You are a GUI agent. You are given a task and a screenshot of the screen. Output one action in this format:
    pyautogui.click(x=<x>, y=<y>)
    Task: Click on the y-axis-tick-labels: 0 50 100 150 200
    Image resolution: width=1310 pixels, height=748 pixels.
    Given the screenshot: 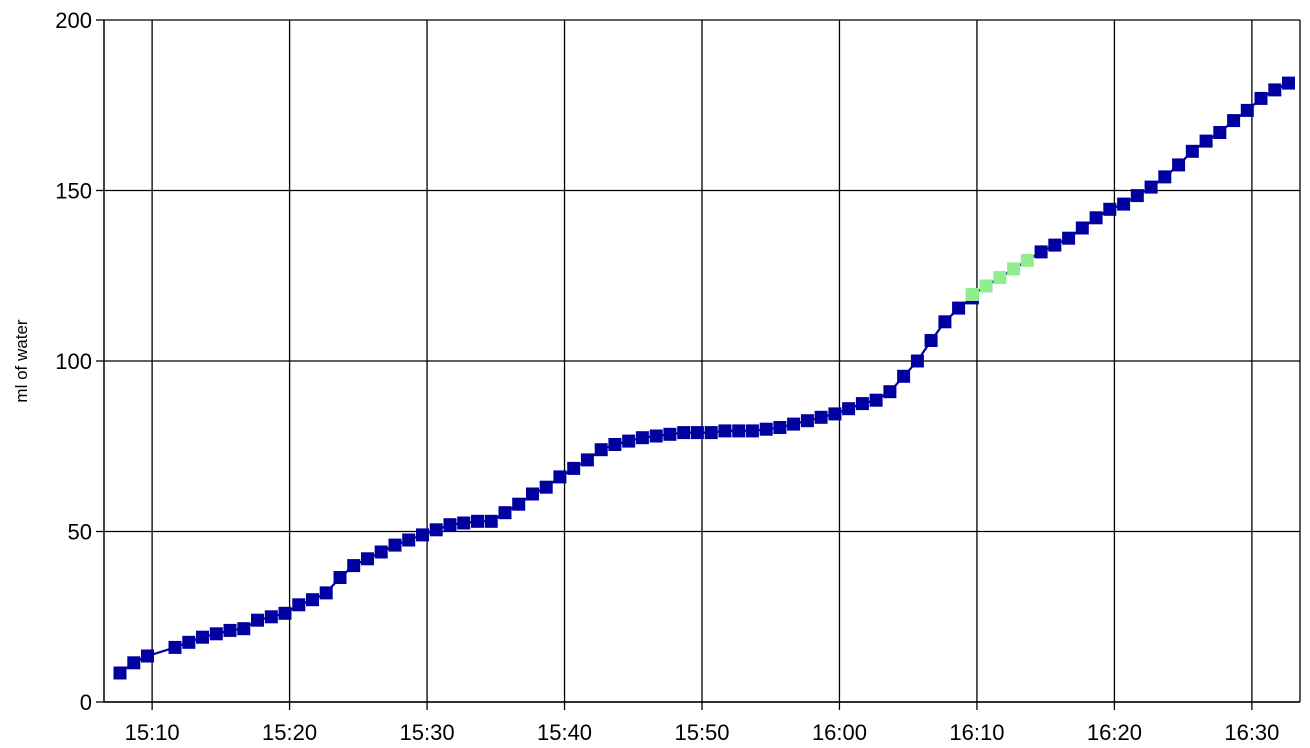 What is the action you would take?
    pyautogui.click(x=73, y=361)
    